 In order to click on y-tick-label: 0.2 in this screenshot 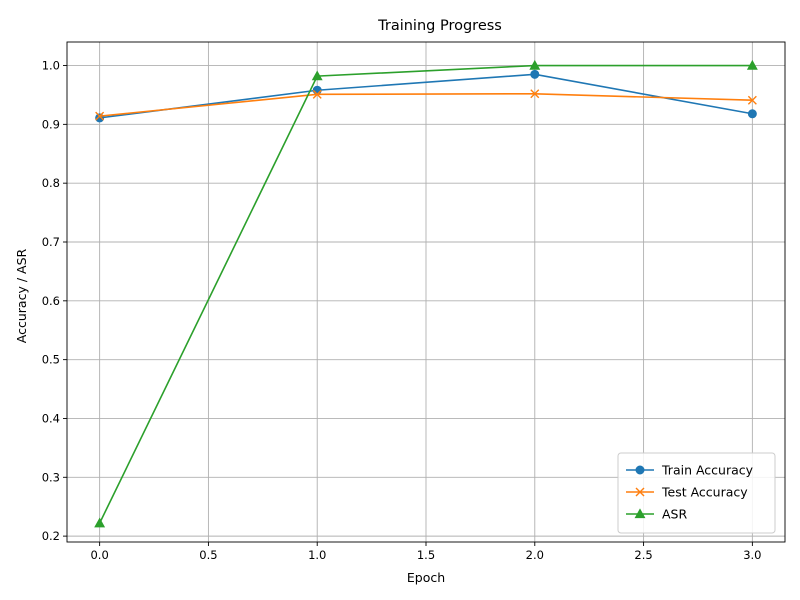, I will do `click(51, 536)`.